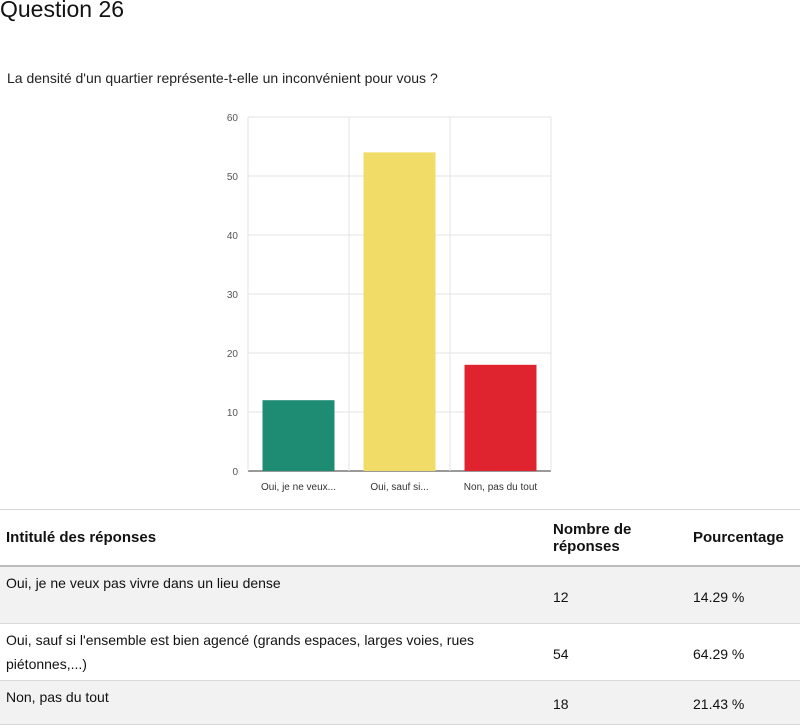 This screenshot has height=725, width=800. What do you see at coordinates (233, 413) in the screenshot?
I see `y-tick-label: 10` at bounding box center [233, 413].